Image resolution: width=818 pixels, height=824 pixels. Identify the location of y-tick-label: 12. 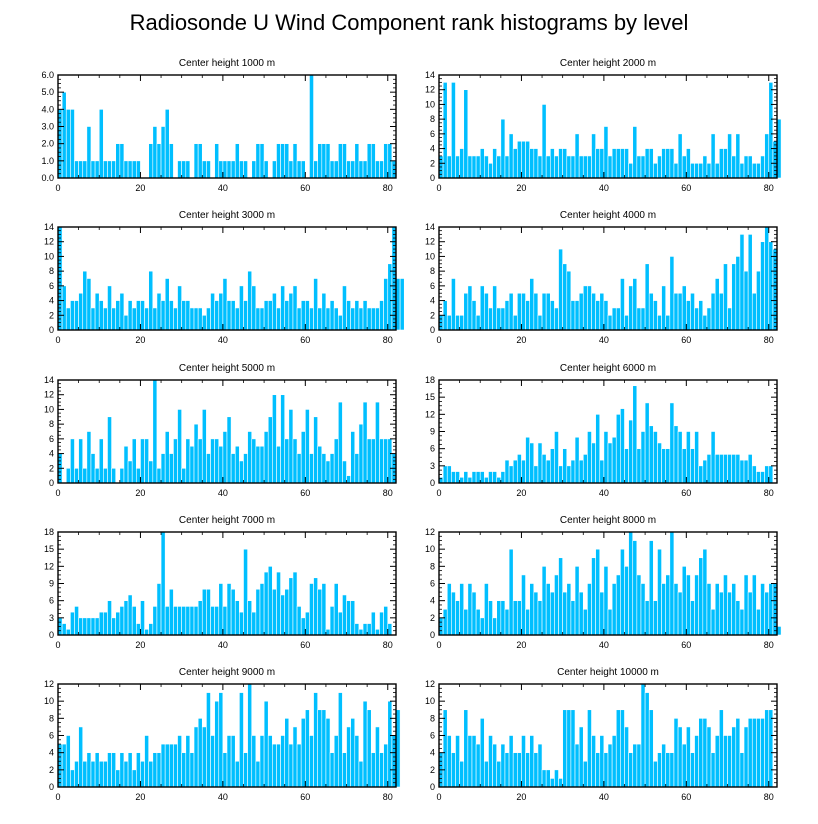
(430, 90).